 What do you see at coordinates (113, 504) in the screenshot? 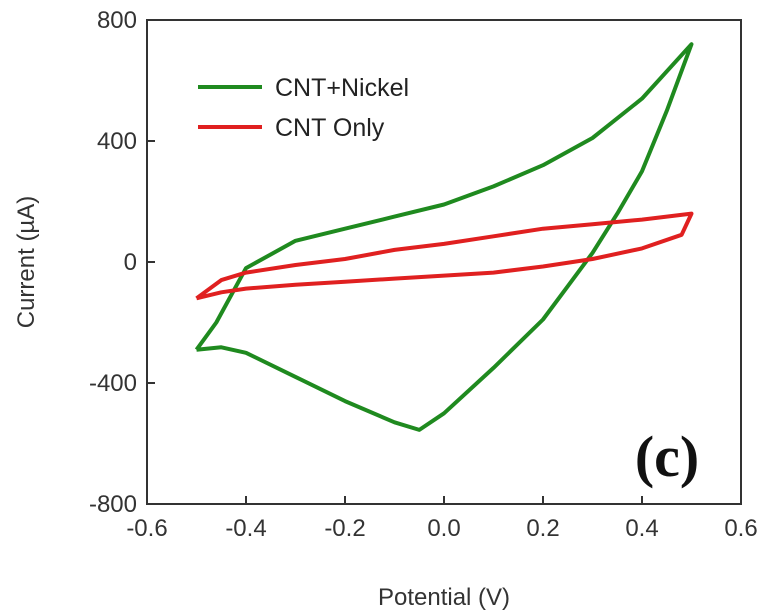
I see `y-tick-label: -800` at bounding box center [113, 504].